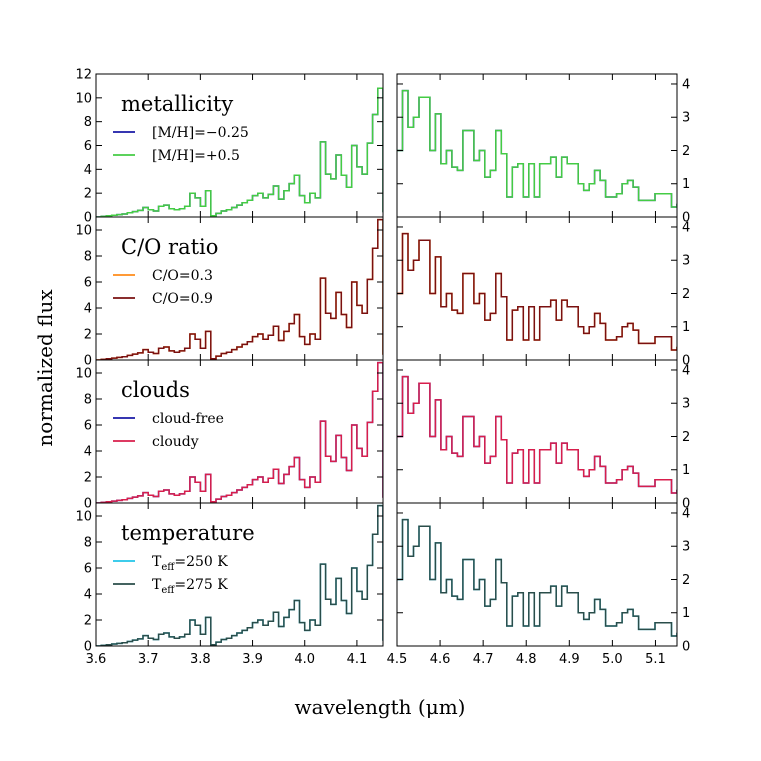 Image resolution: width=761 pixels, height=761 pixels. I want to click on y-tick-label-left-4-1: 2, so click(88, 621).